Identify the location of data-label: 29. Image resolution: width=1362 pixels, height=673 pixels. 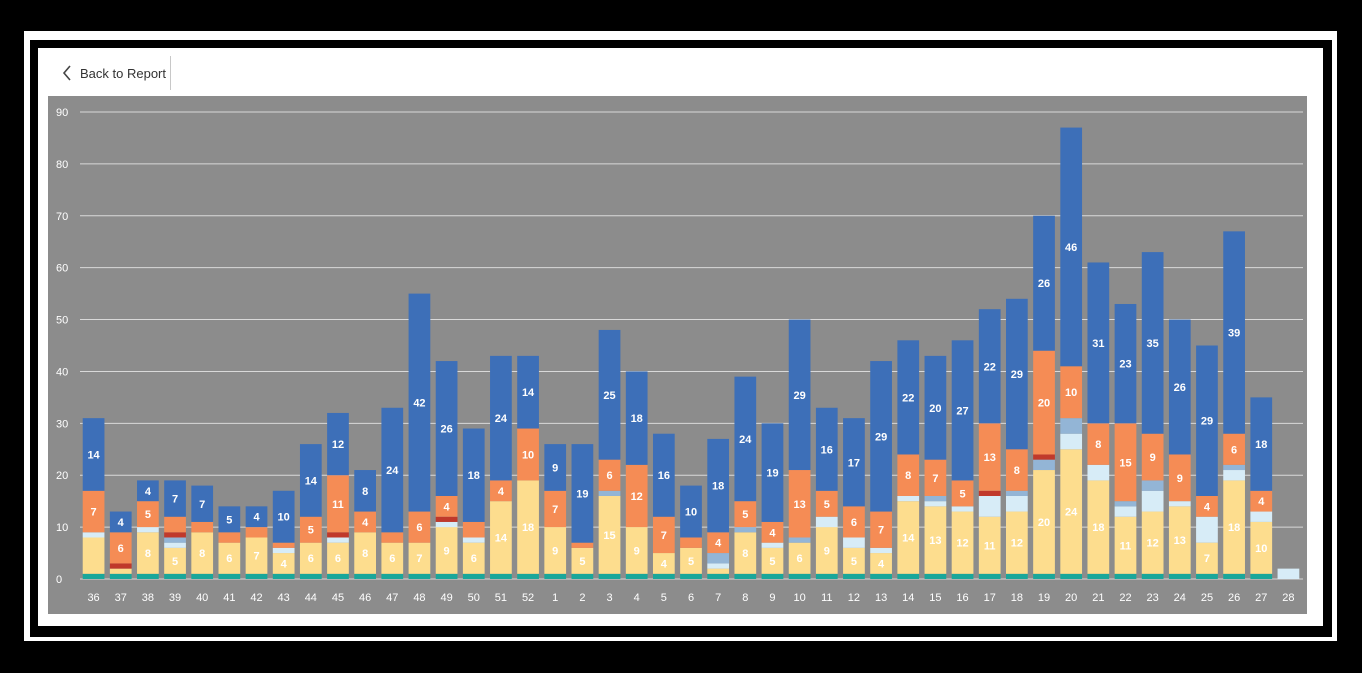
(1207, 422).